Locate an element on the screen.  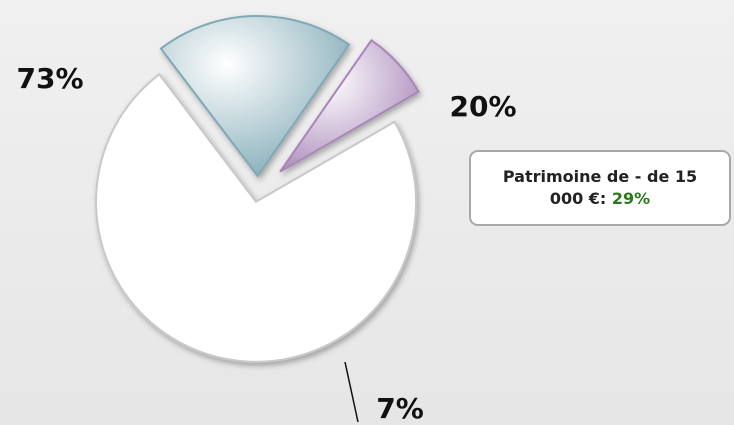
annotation-text: Patrimoine de - de 15 000 €: 29% is located at coordinates (600, 188).